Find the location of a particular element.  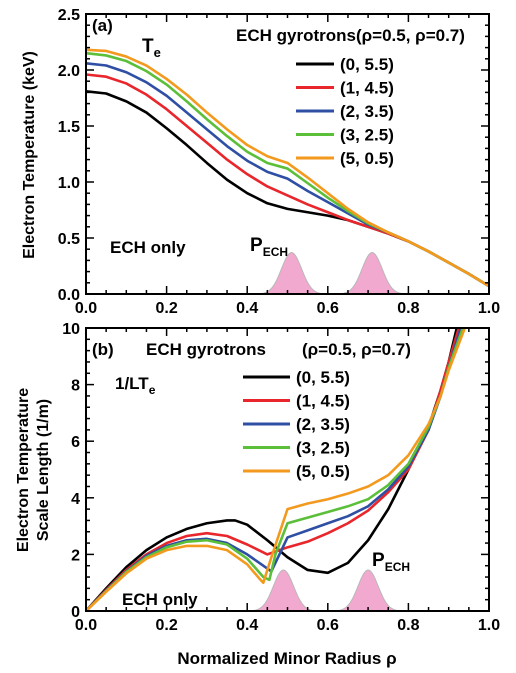

y-tick-label: 4 is located at coordinates (75, 499).